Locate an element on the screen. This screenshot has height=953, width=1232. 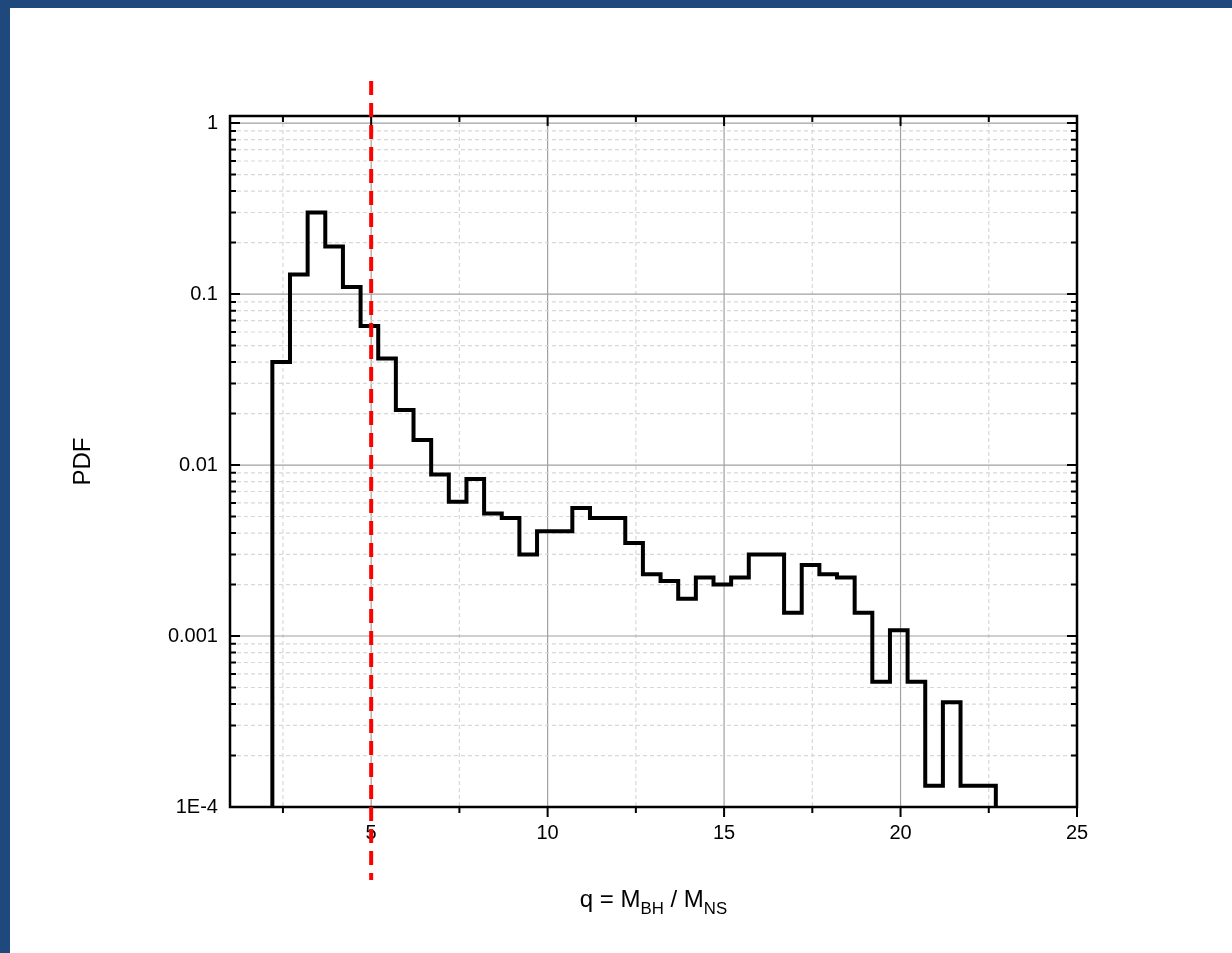
x-tick-label: 20 is located at coordinates (900, 831).